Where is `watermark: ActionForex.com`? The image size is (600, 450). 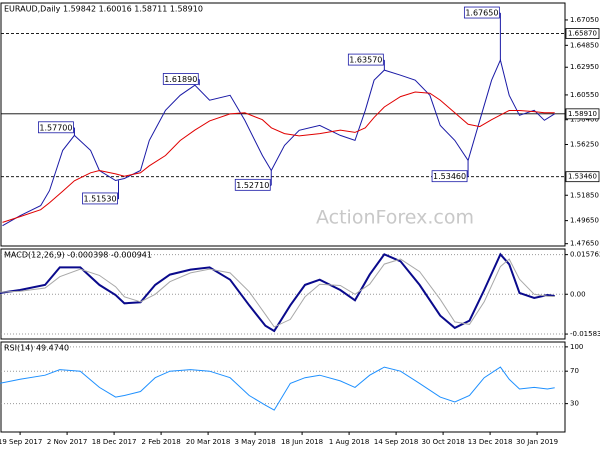 watermark: ActionForex.com is located at coordinates (395, 218).